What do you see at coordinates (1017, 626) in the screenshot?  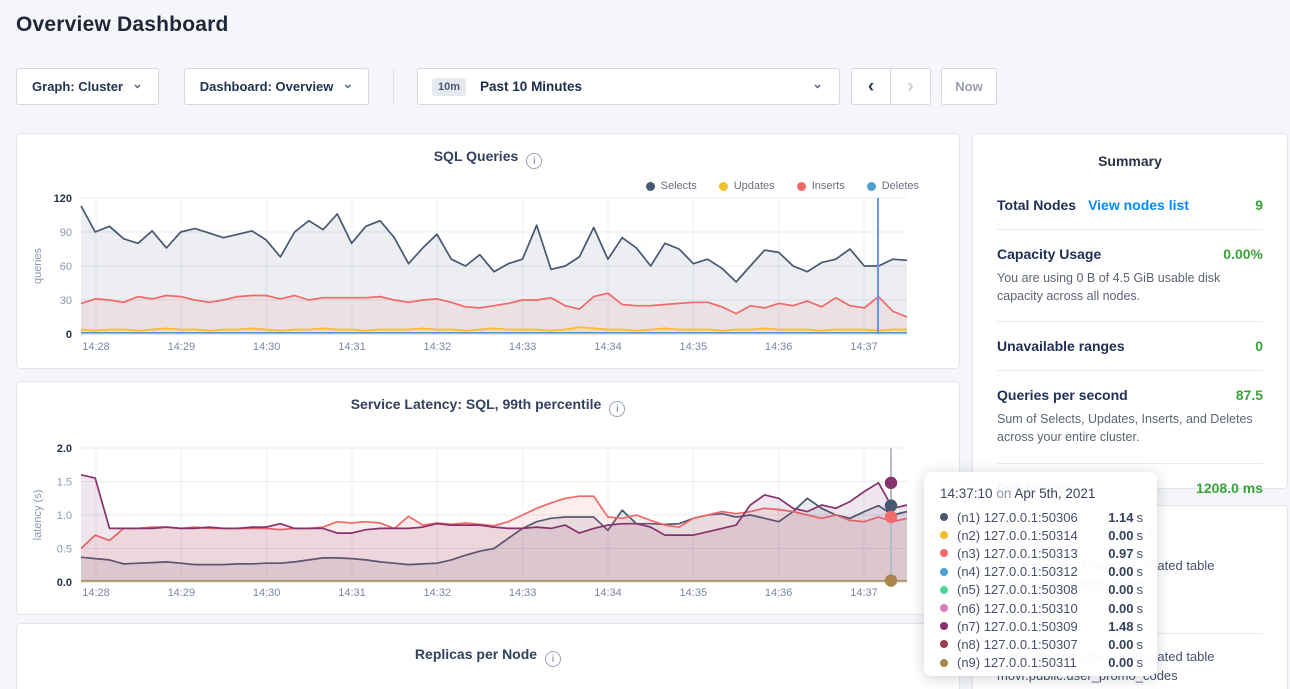 I see `tooltip-node-address: (n7) 127.0.0.1:50309` at bounding box center [1017, 626].